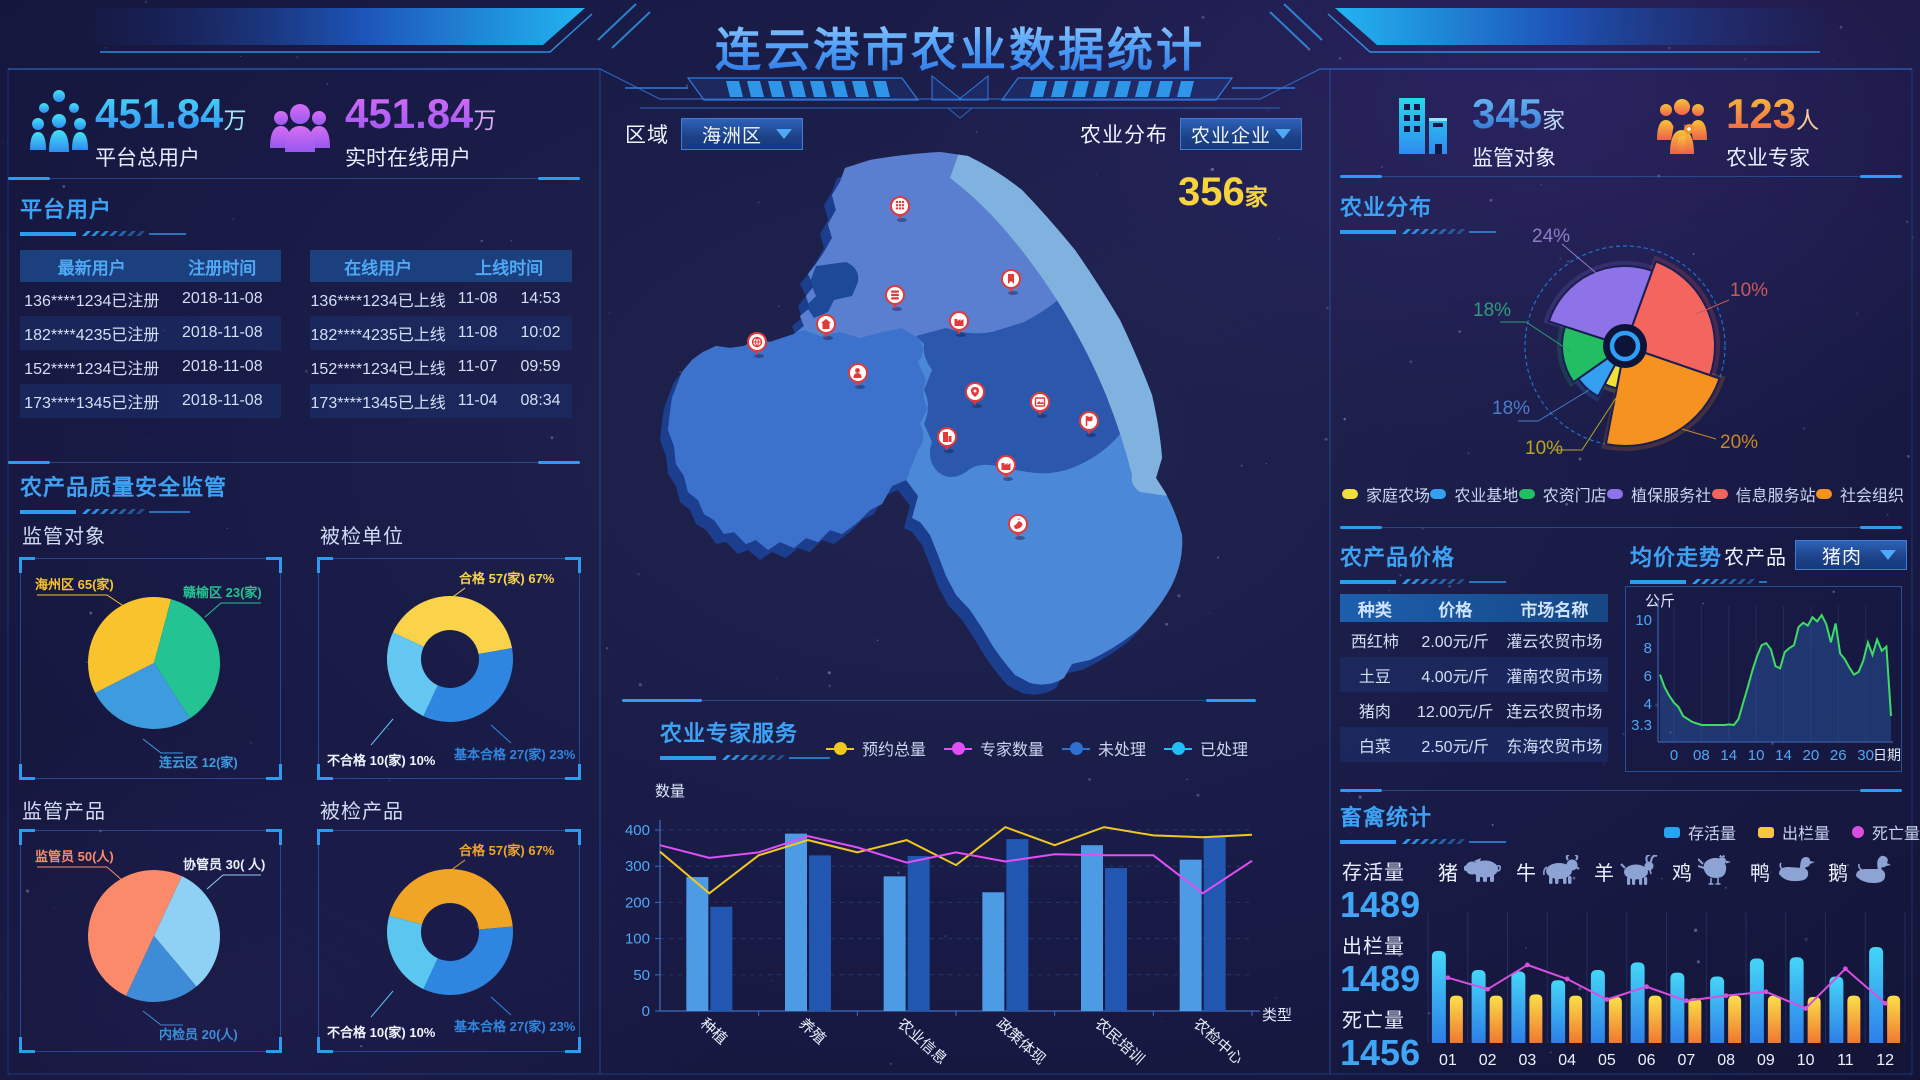  Describe the element at coordinates (826, 327) in the screenshot. I see `map-marker-home` at that location.